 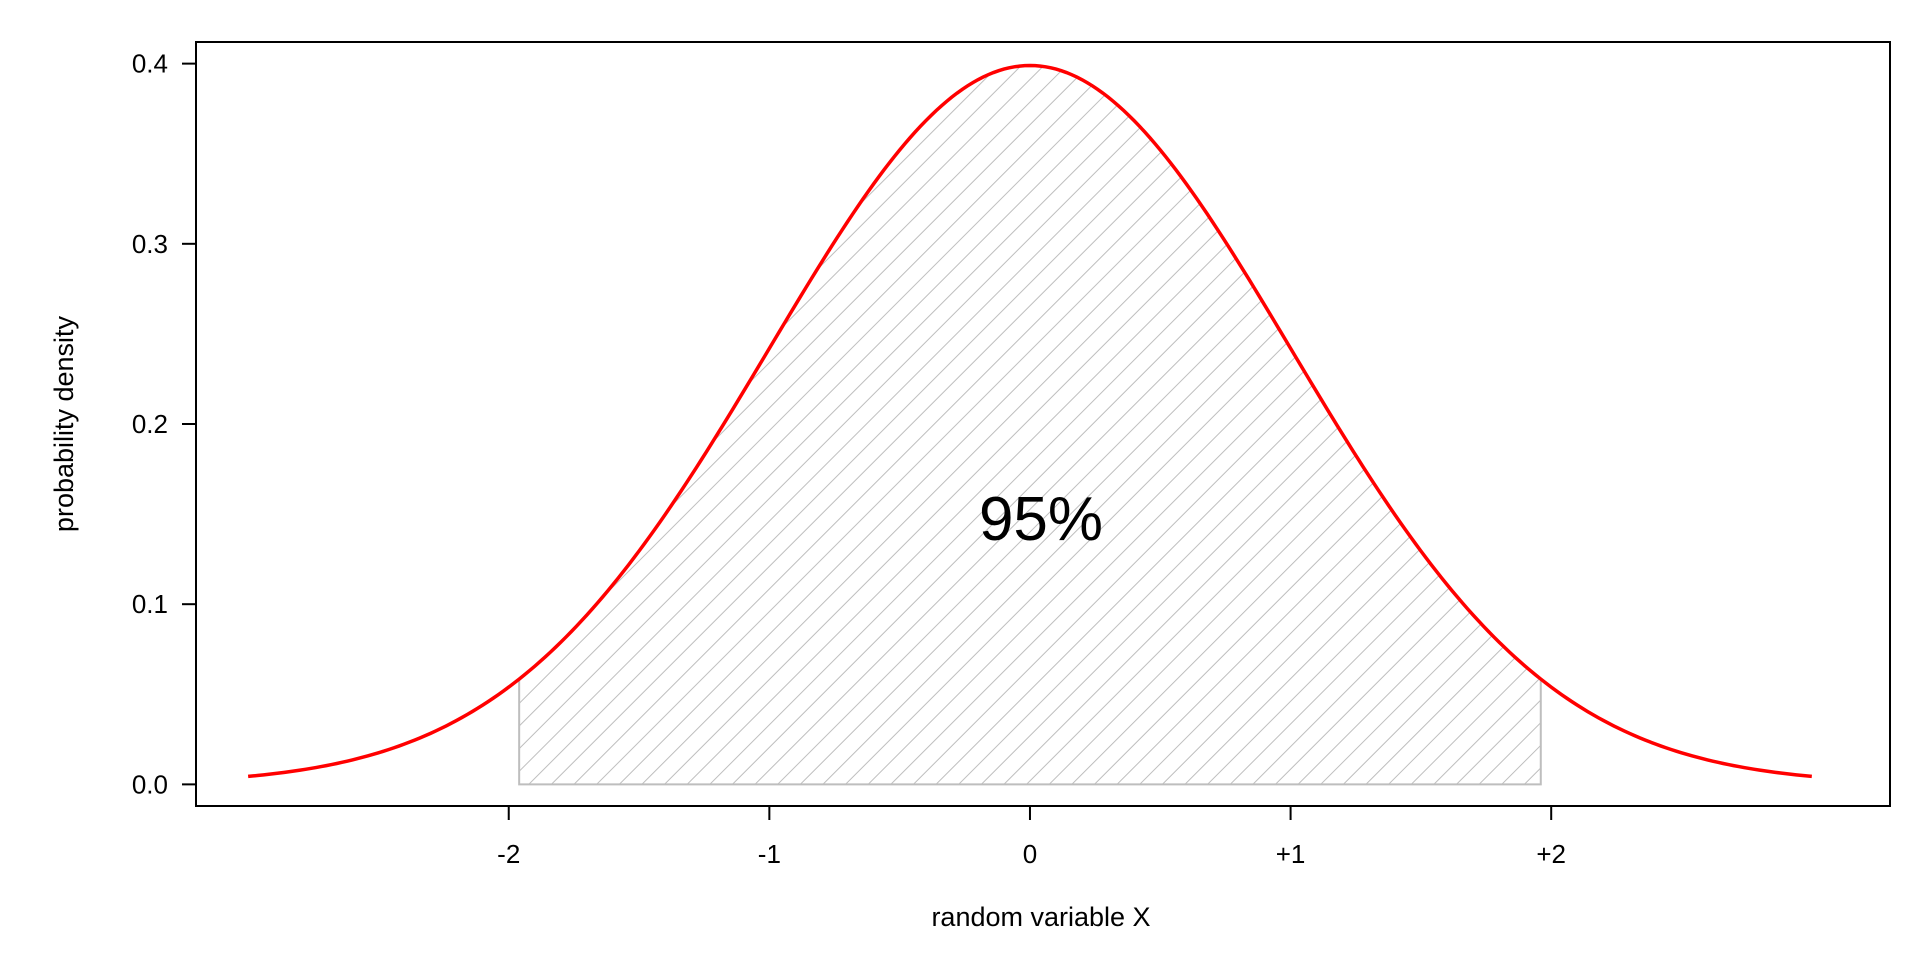 What do you see at coordinates (1030, 854) in the screenshot?
I see `x-tick-label: 0` at bounding box center [1030, 854].